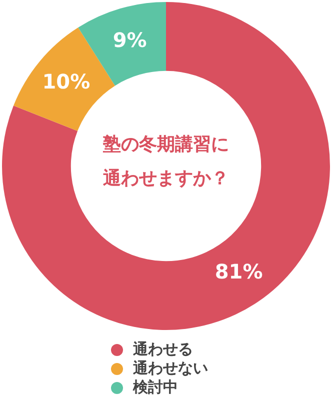 Image resolution: width=332 pixels, height=400 pixels. Describe the element at coordinates (238, 271) in the screenshot. I see `data-label: 81%` at that location.